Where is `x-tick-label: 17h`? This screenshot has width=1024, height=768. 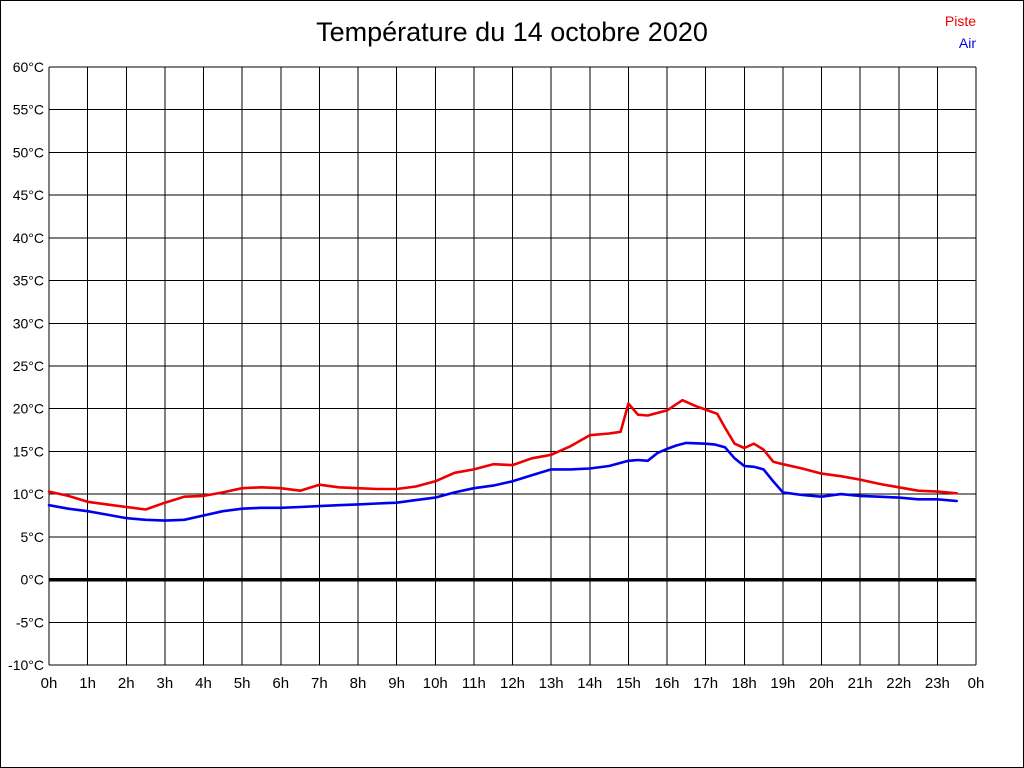 x-tick-label: 17h is located at coordinates (705, 683).